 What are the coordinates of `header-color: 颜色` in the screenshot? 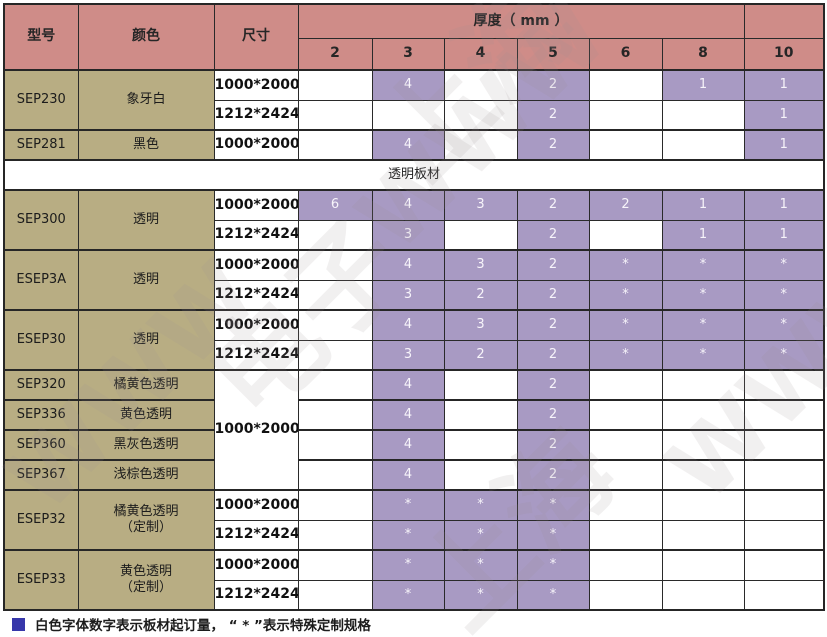 It's located at (146, 37).